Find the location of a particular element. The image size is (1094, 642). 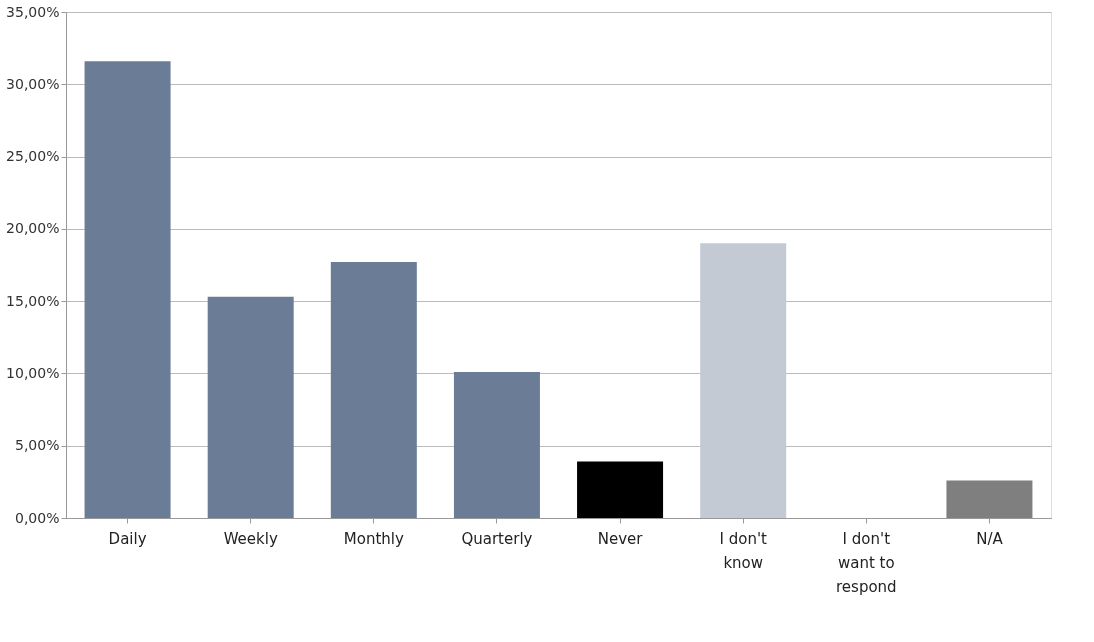

x-tick-label: I don't know is located at coordinates (743, 550).